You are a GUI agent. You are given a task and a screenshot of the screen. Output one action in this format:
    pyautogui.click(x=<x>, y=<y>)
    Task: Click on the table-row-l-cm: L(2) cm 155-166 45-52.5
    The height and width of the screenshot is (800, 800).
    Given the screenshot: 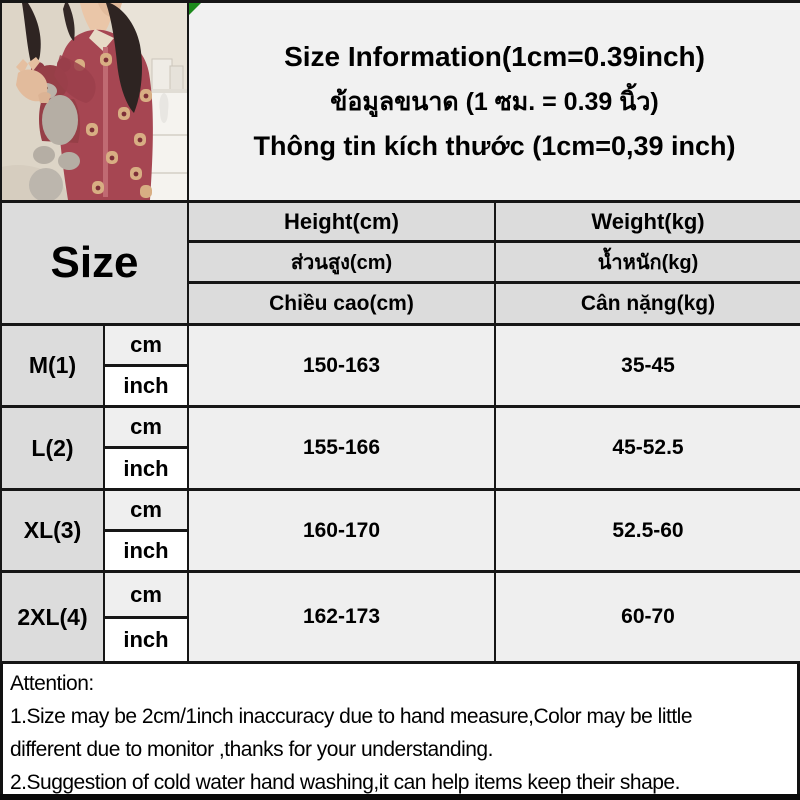 What is the action you would take?
    pyautogui.click(x=400, y=448)
    